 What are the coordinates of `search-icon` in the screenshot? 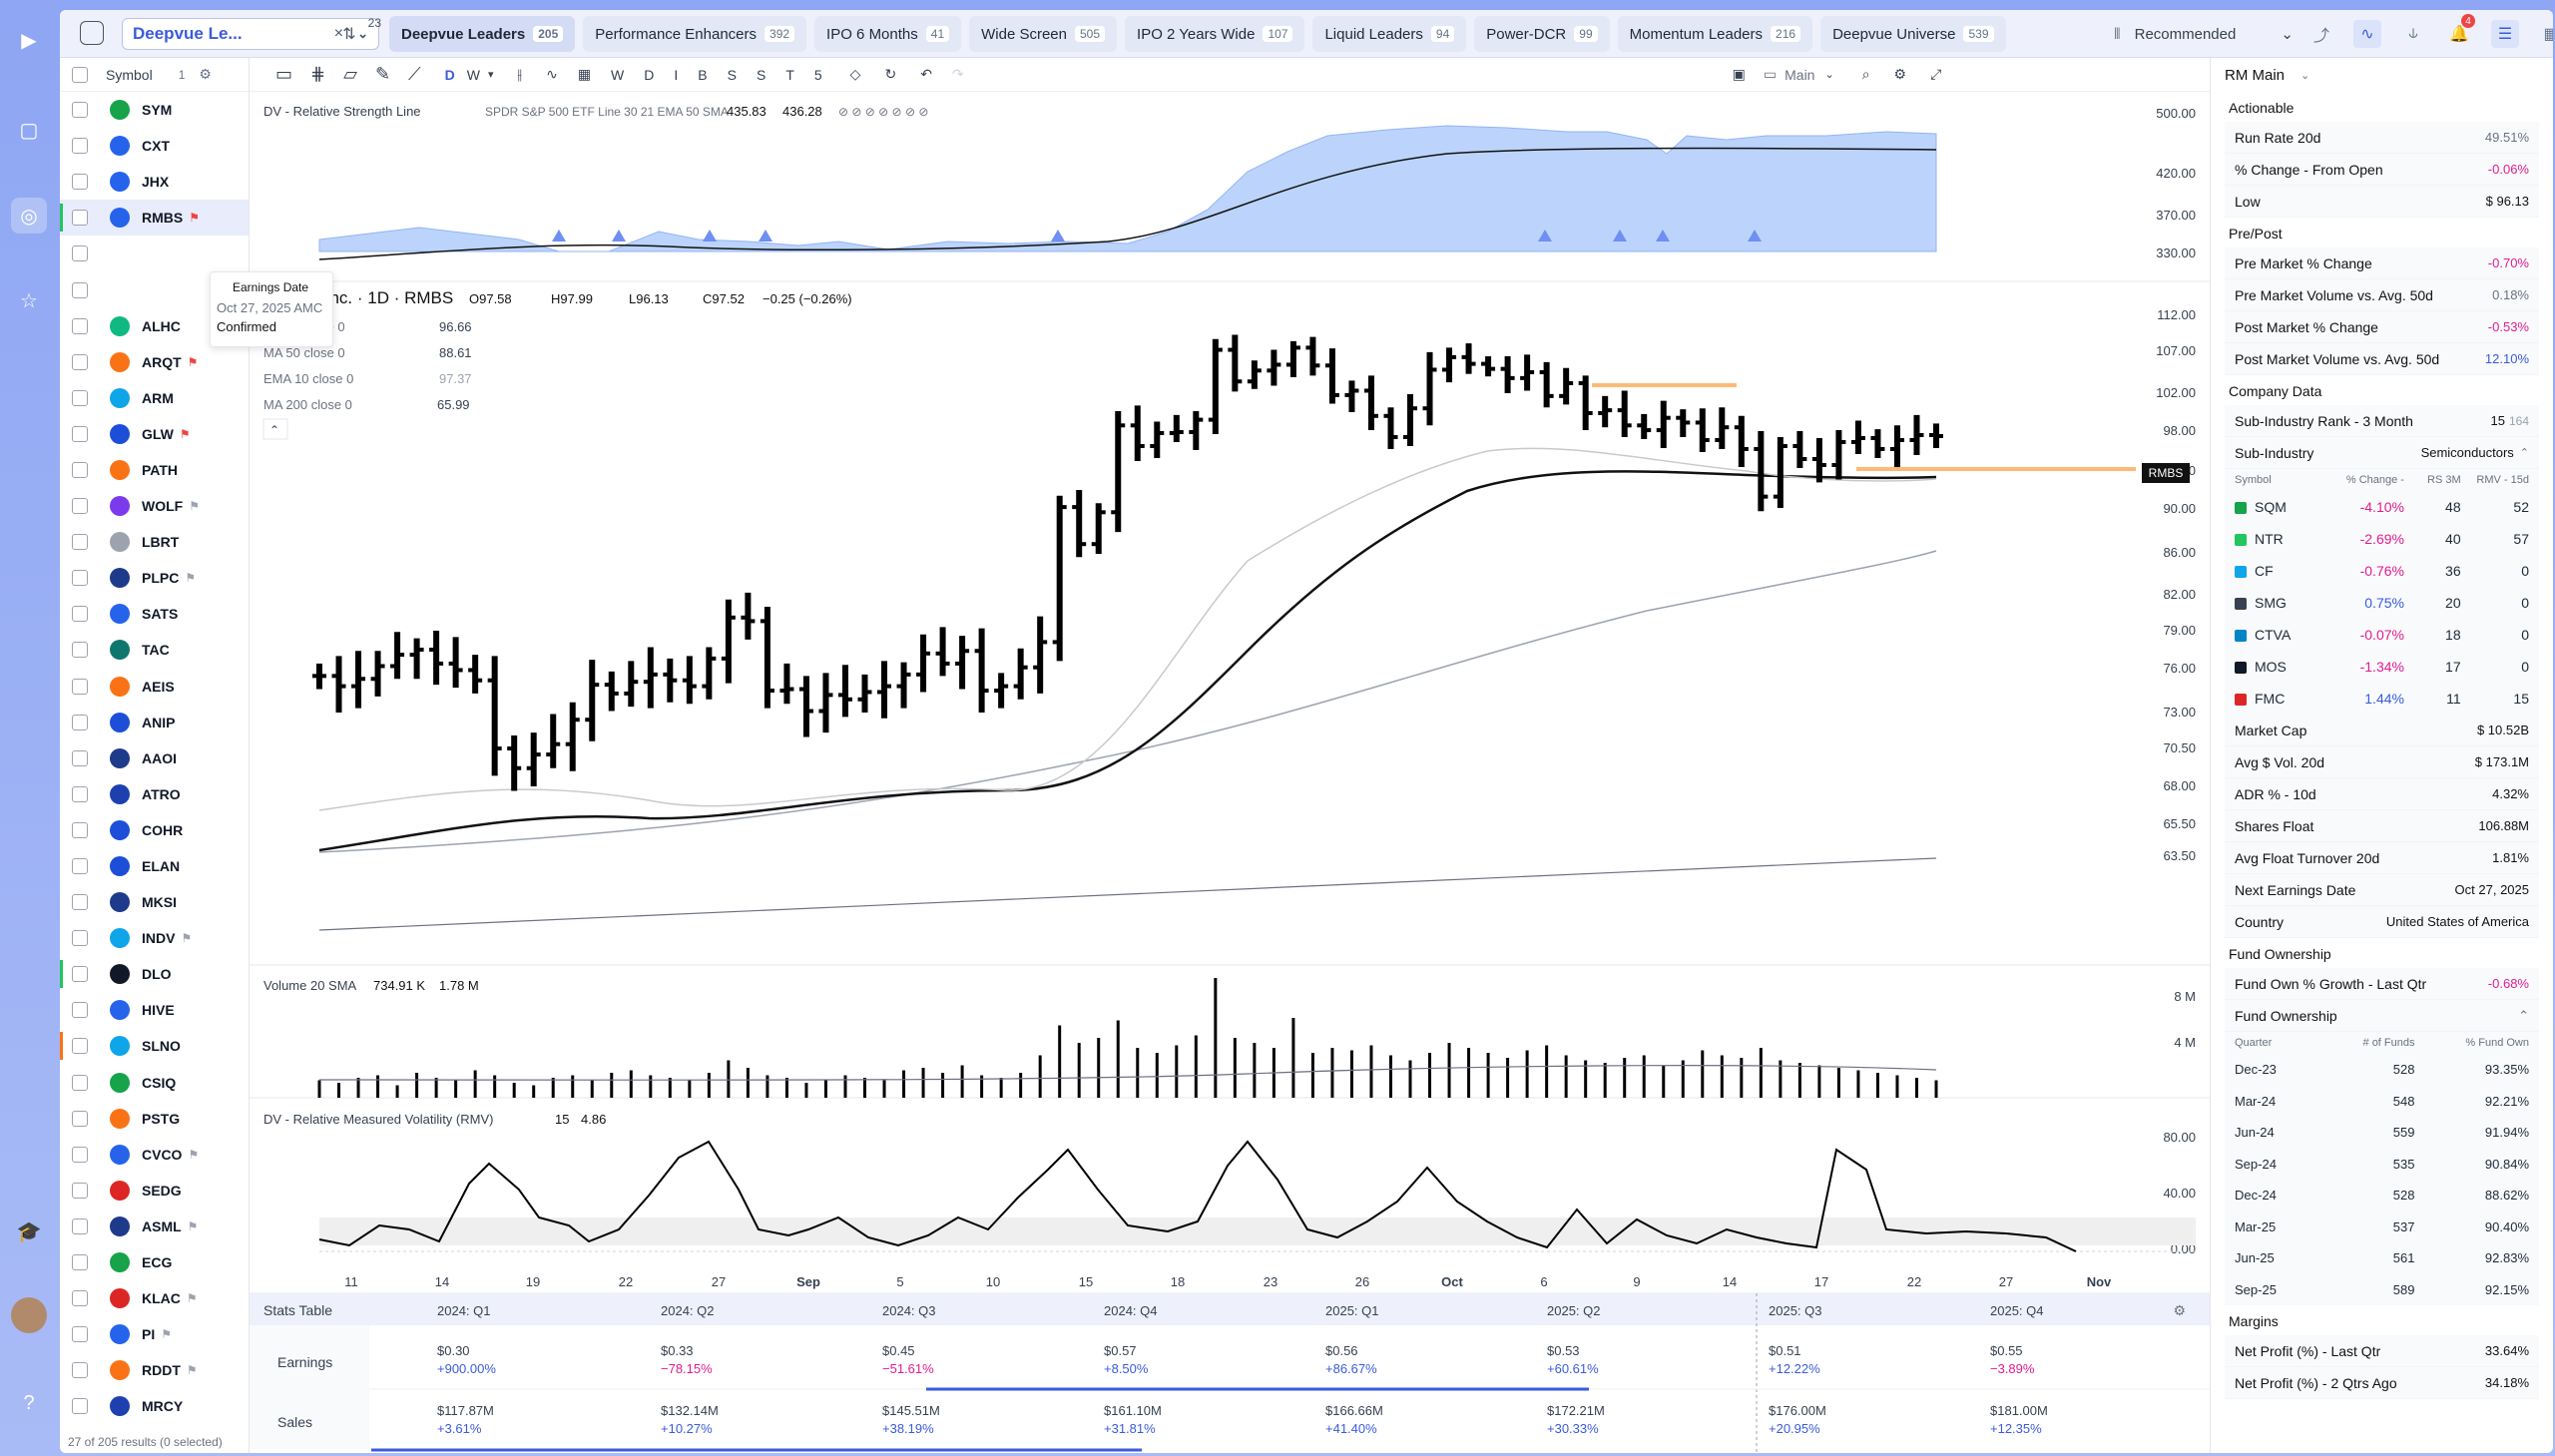 It's located at (92, 33).